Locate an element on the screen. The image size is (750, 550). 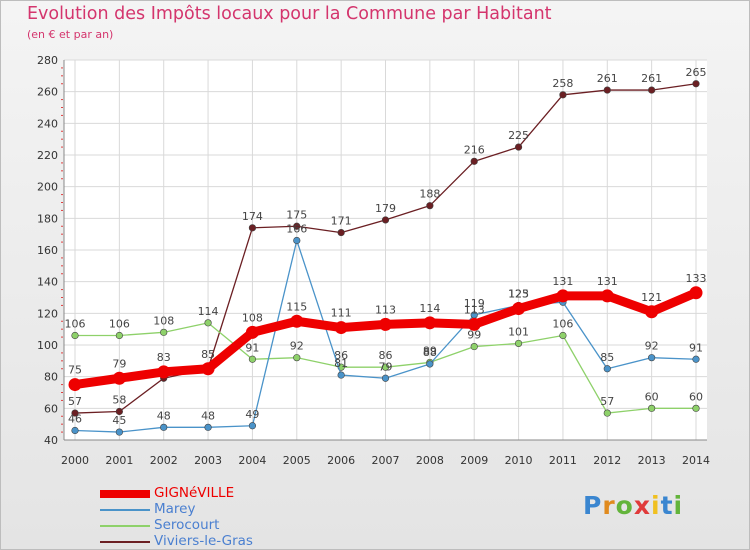
data-label: 119 is located at coordinates (474, 303).